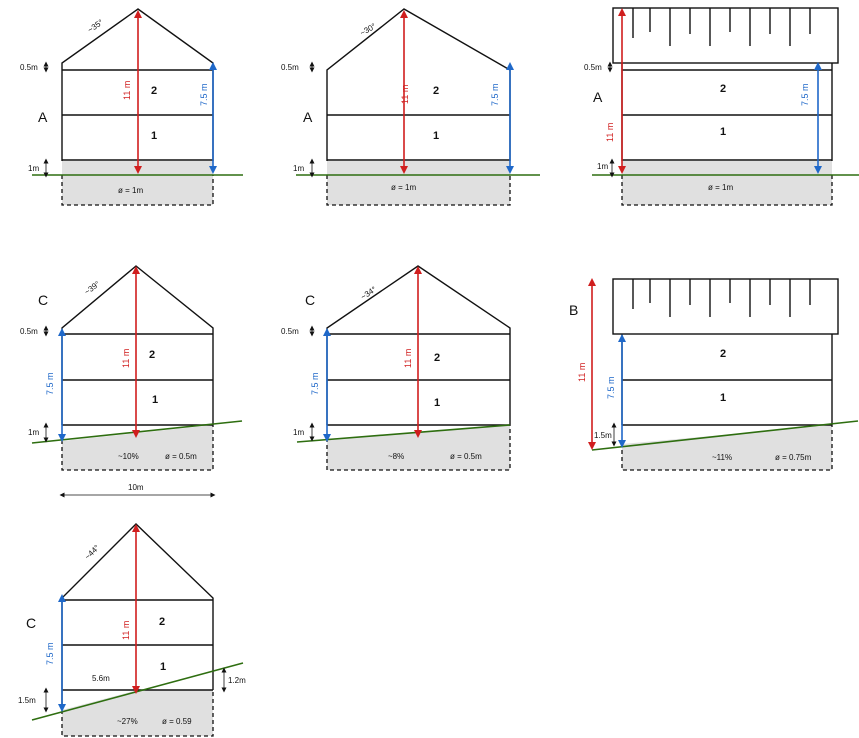 The image size is (859, 738). Describe the element at coordinates (136, 487) in the screenshot. I see `width-label: 10m` at that location.